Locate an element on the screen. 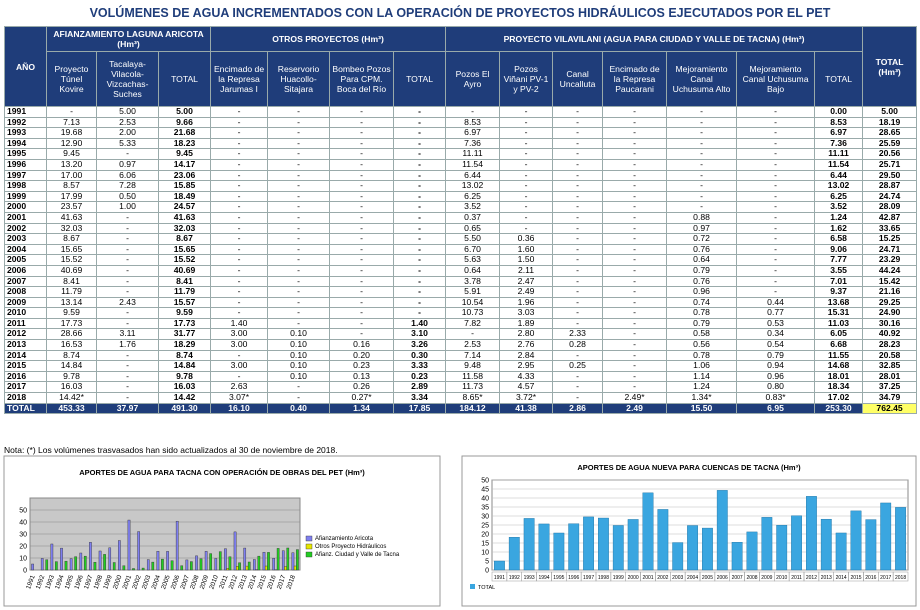 The height and width of the screenshot is (610, 920). cell: 17.02 is located at coordinates (839, 398).